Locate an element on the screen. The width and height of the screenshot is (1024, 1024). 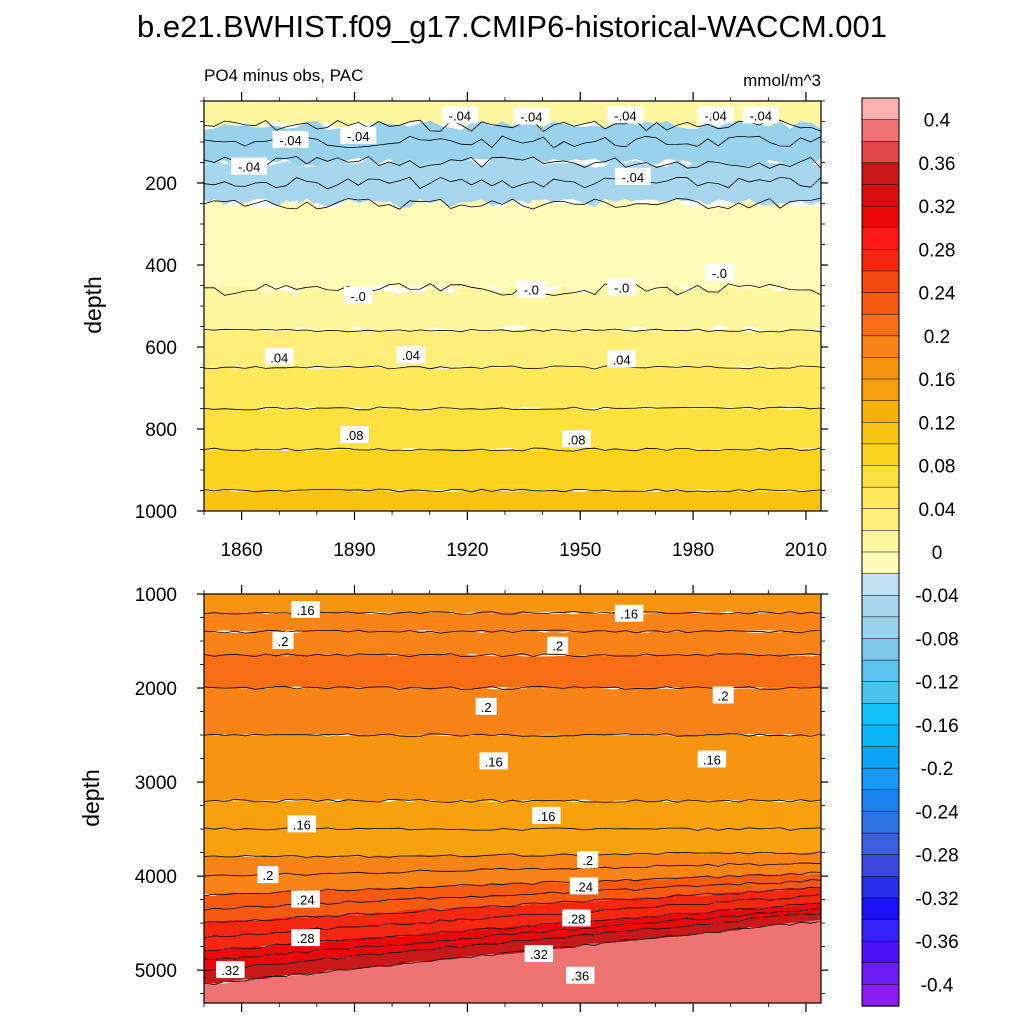
x-tick-label: 1920 is located at coordinates (467, 550).